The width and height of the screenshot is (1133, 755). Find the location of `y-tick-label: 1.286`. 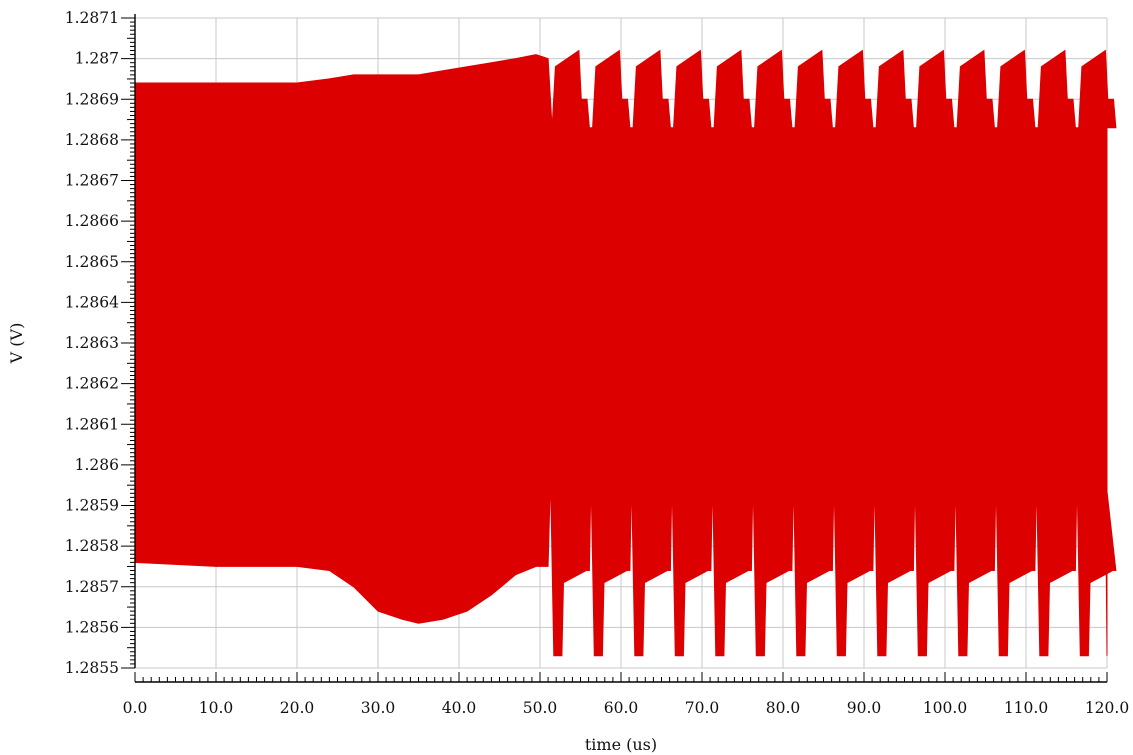

y-tick-label: 1.286 is located at coordinates (97, 465).